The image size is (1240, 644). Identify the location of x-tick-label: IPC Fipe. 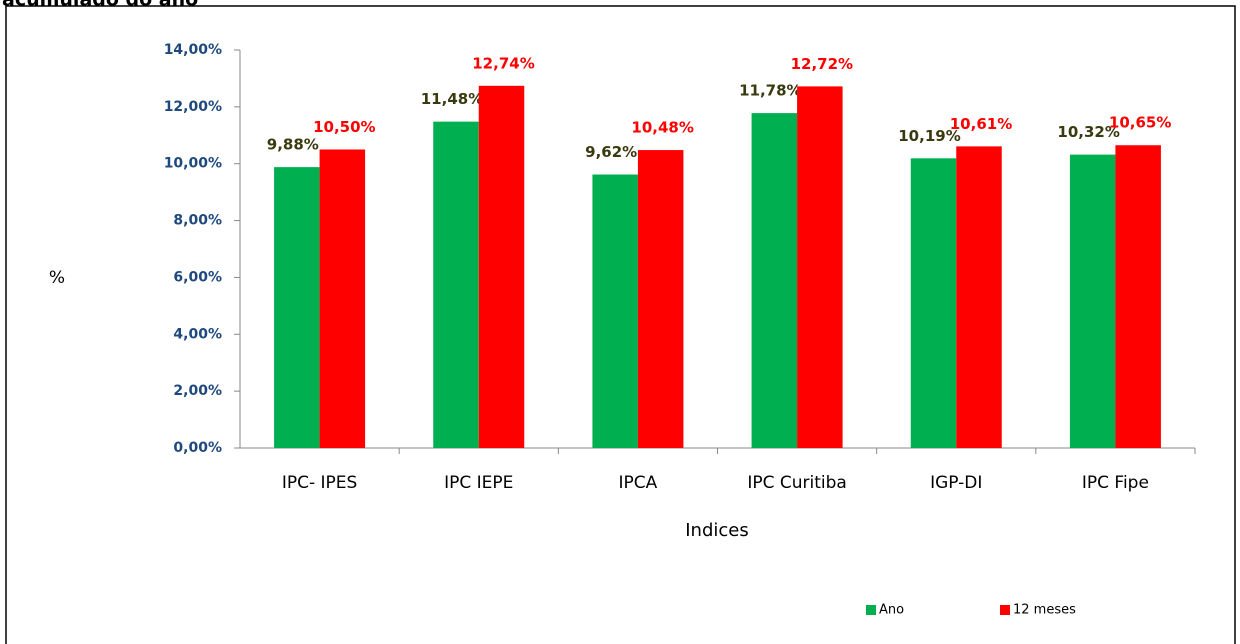
(1115, 483).